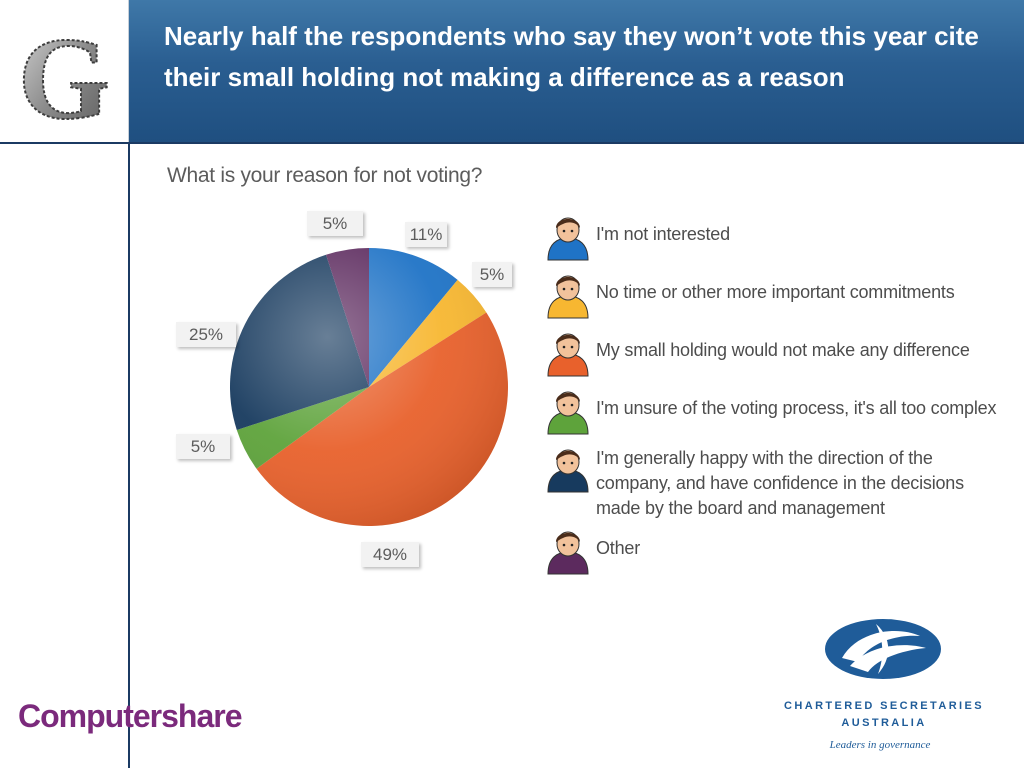  I want to click on chartered-secretaries-name-line2: AUSTRALIA, so click(884, 723).